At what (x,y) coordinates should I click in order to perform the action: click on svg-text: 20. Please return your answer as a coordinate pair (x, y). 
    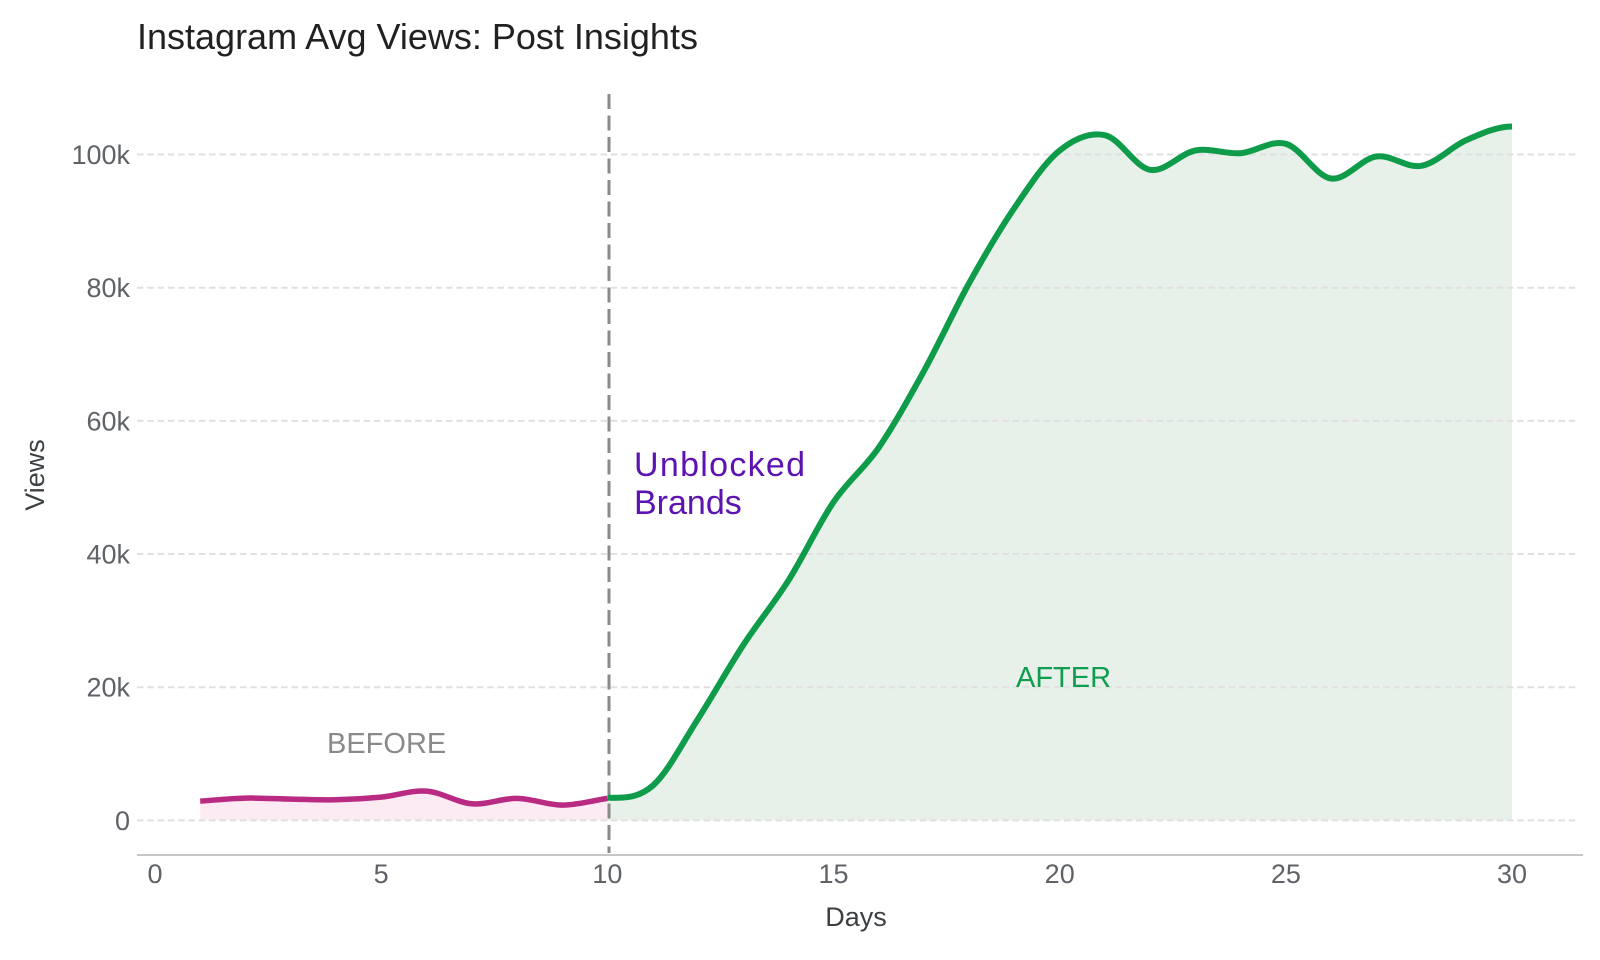
    Looking at the image, I should click on (1060, 874).